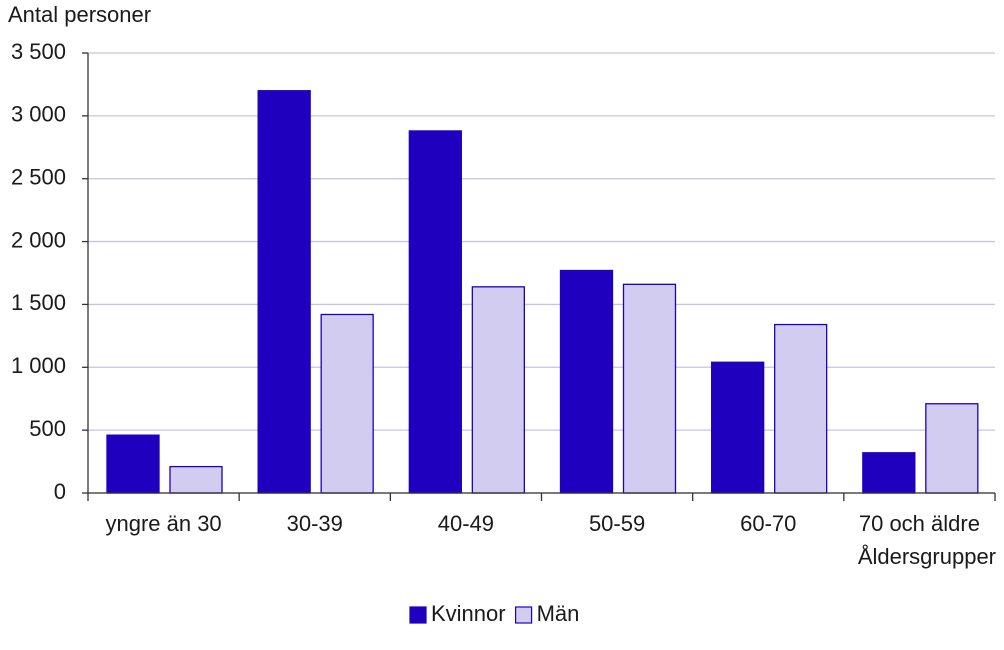 Image resolution: width=1004 pixels, height=650 pixels. Describe the element at coordinates (38, 239) in the screenshot. I see `y-tick-label: 2 000` at that location.